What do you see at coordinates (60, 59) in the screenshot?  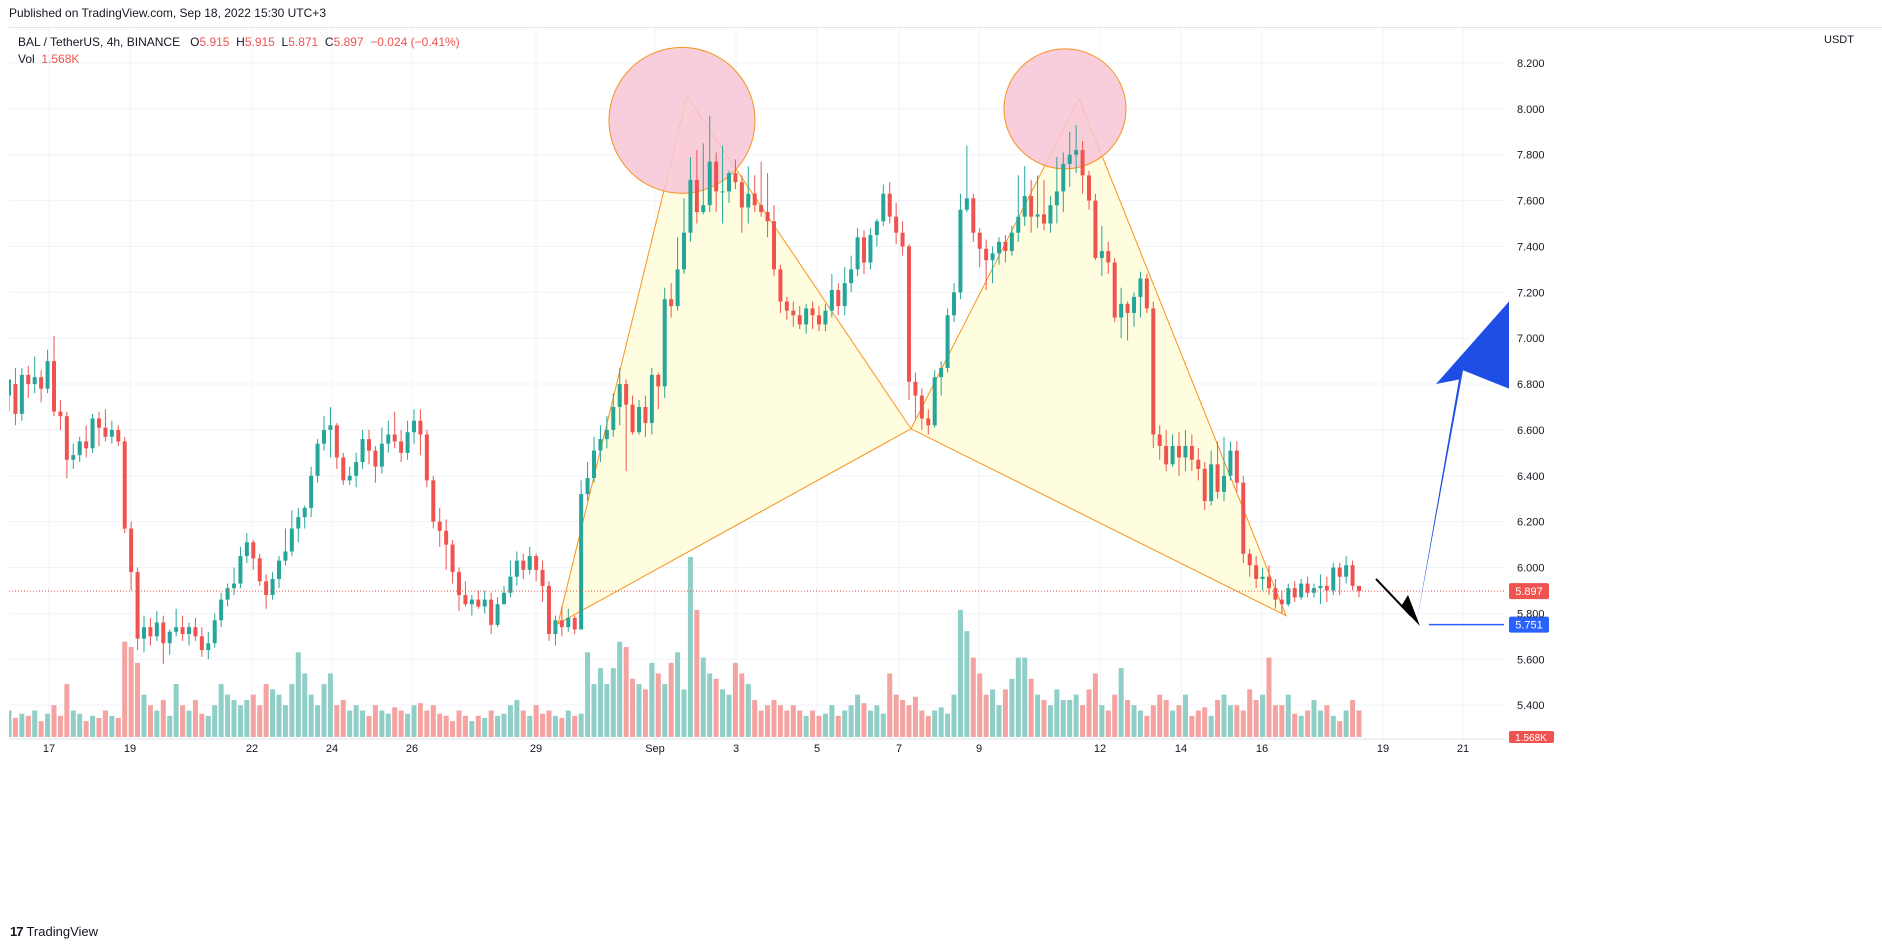 I see `volume-value: 1.568K` at bounding box center [60, 59].